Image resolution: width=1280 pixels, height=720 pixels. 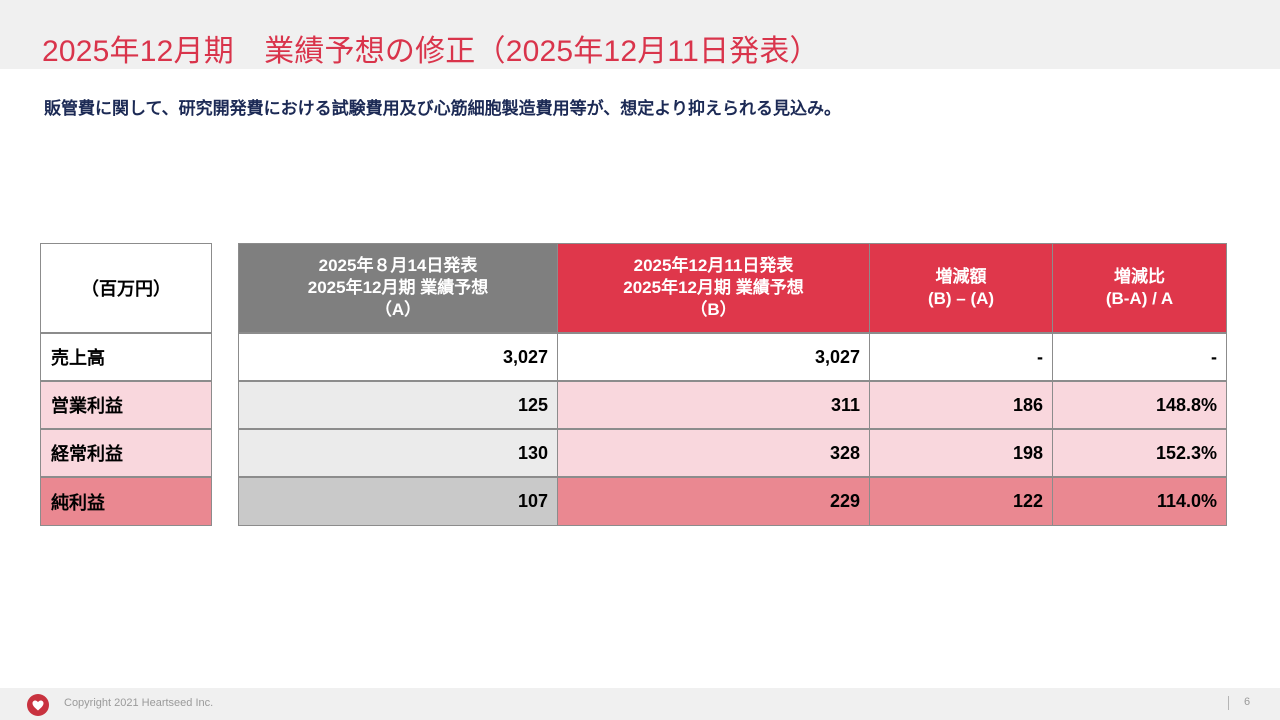 What do you see at coordinates (398, 405) in the screenshot?
I see `cell-operating-a: 125` at bounding box center [398, 405].